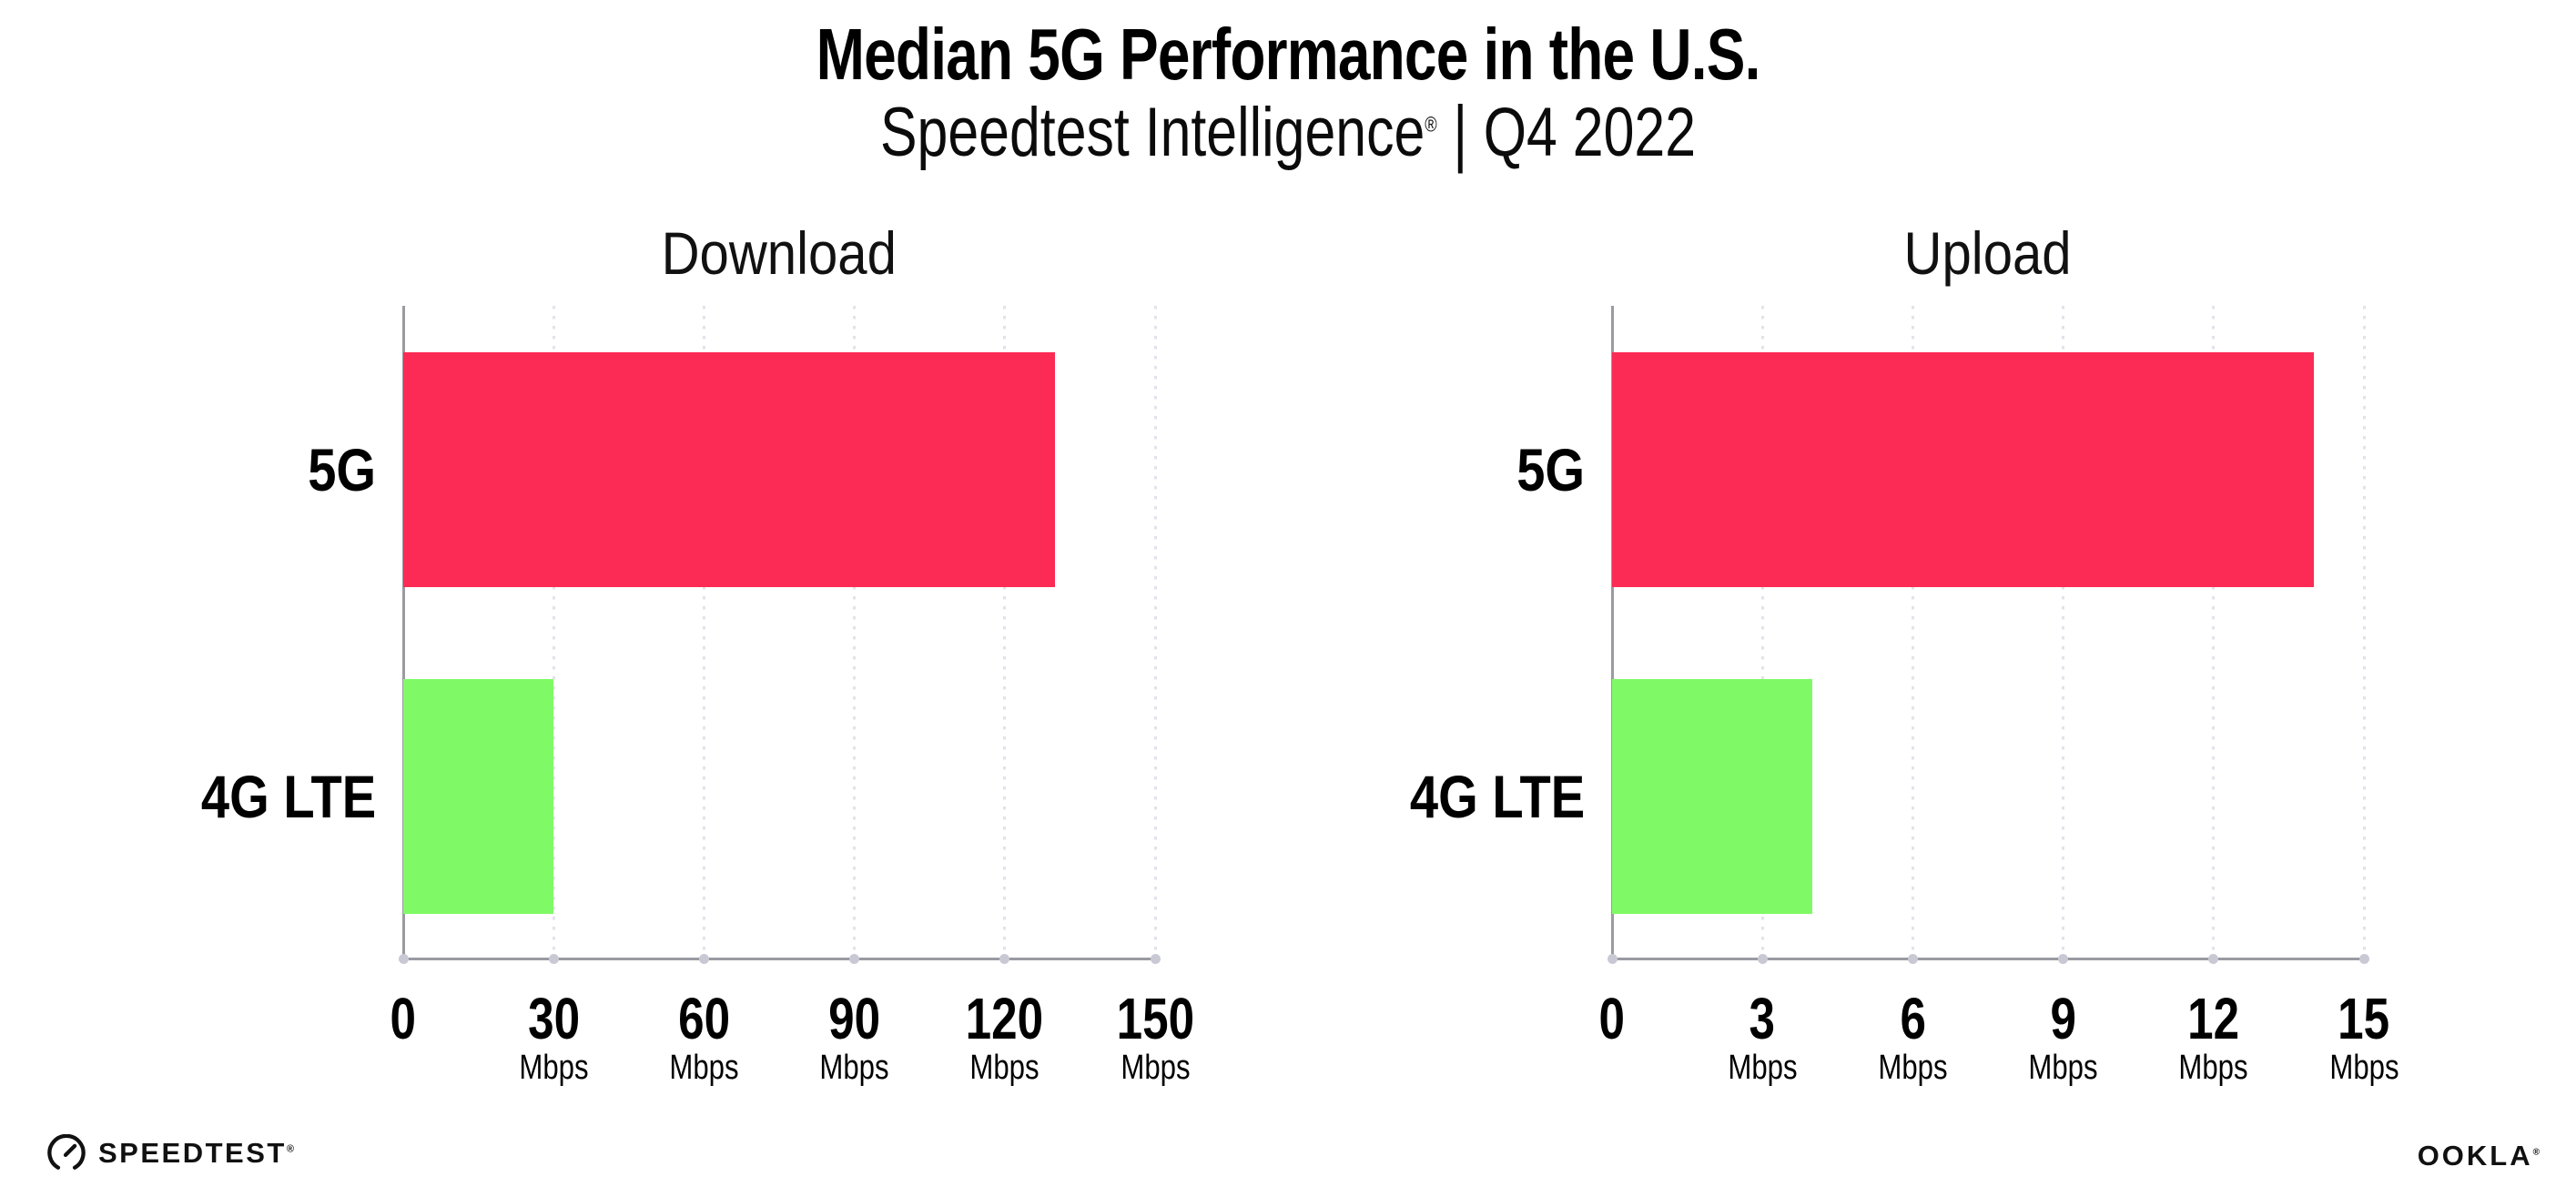 The height and width of the screenshot is (1197, 2576). I want to click on x-tick-label: 30, so click(553, 1018).